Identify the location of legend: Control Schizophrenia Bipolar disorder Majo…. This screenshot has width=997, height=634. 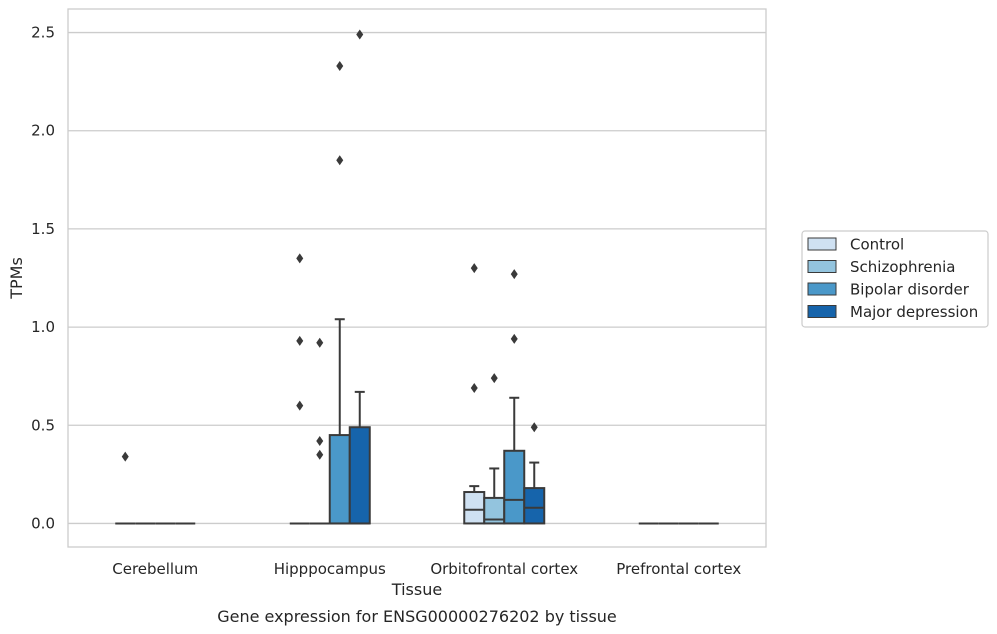
(895, 279).